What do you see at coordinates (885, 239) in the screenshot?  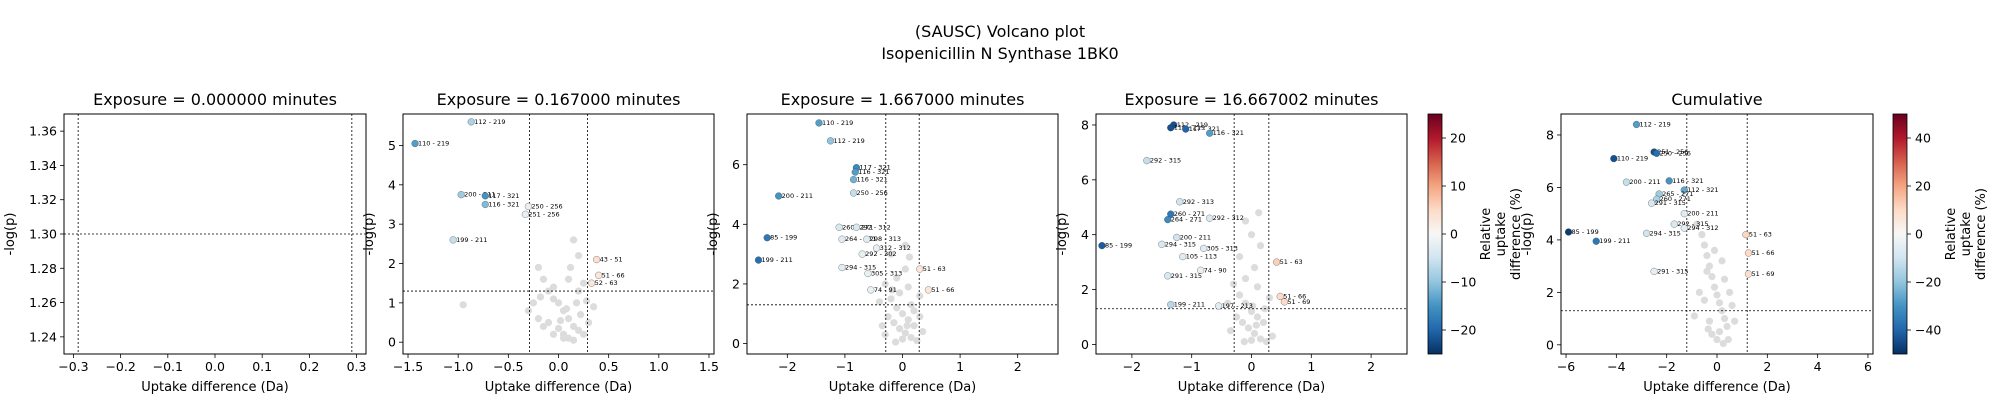 I see `point-label: 298 - 313` at bounding box center [885, 239].